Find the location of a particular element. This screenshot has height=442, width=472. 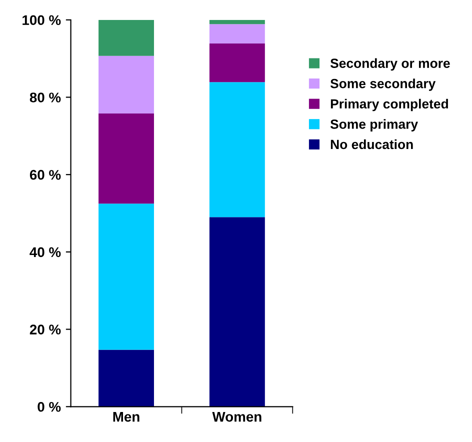

y-tick-label: 20 % is located at coordinates (45, 329).